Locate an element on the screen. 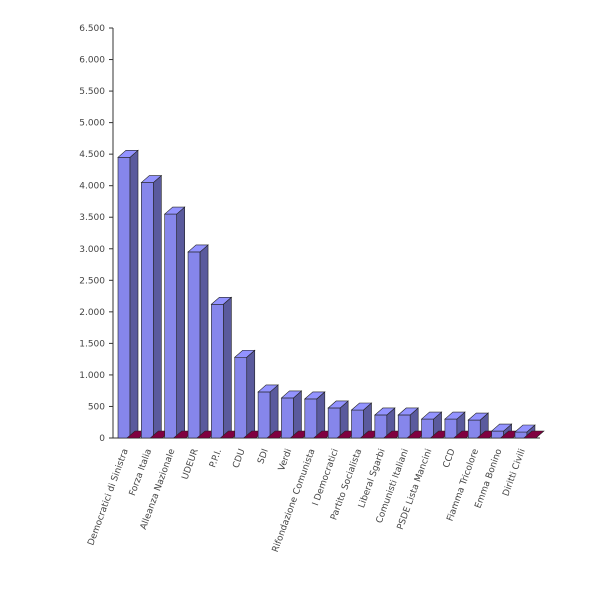 The width and height of the screenshot is (604, 595). x-tick-label: Forza Italia is located at coordinates (141, 473).